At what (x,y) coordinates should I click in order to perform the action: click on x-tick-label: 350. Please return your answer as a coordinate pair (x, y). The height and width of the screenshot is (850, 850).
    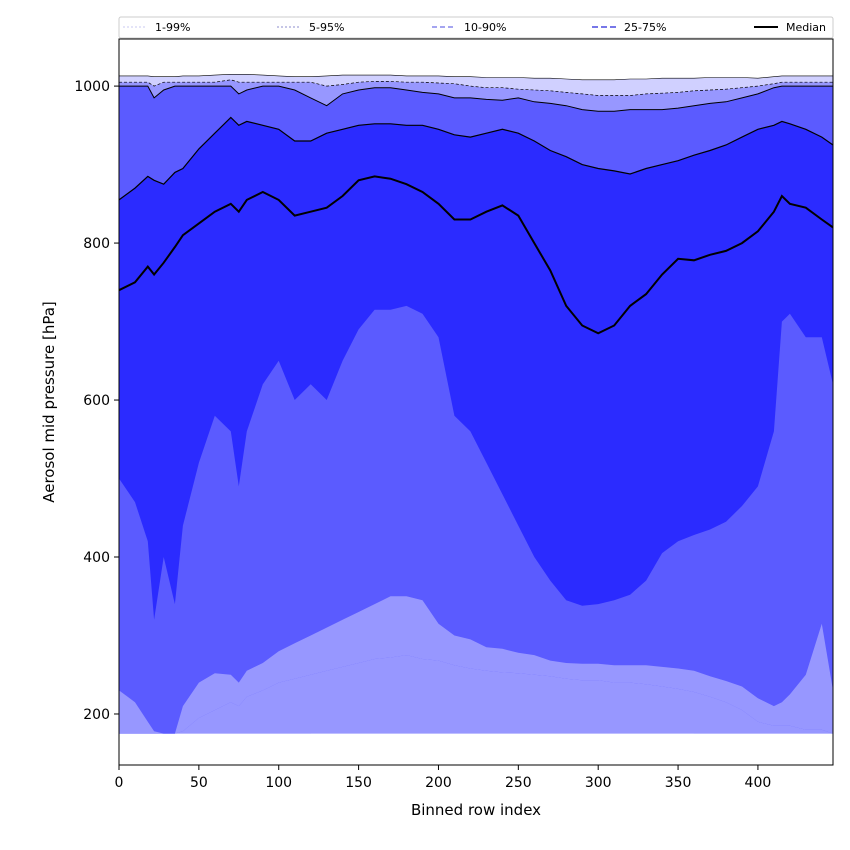
    Looking at the image, I should click on (678, 783).